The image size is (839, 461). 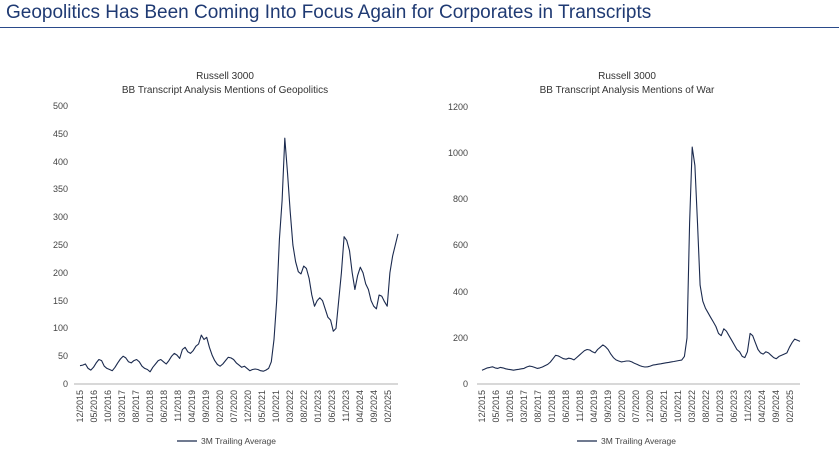 What do you see at coordinates (458, 153) in the screenshot?
I see `y-tick-label: 1000` at bounding box center [458, 153].